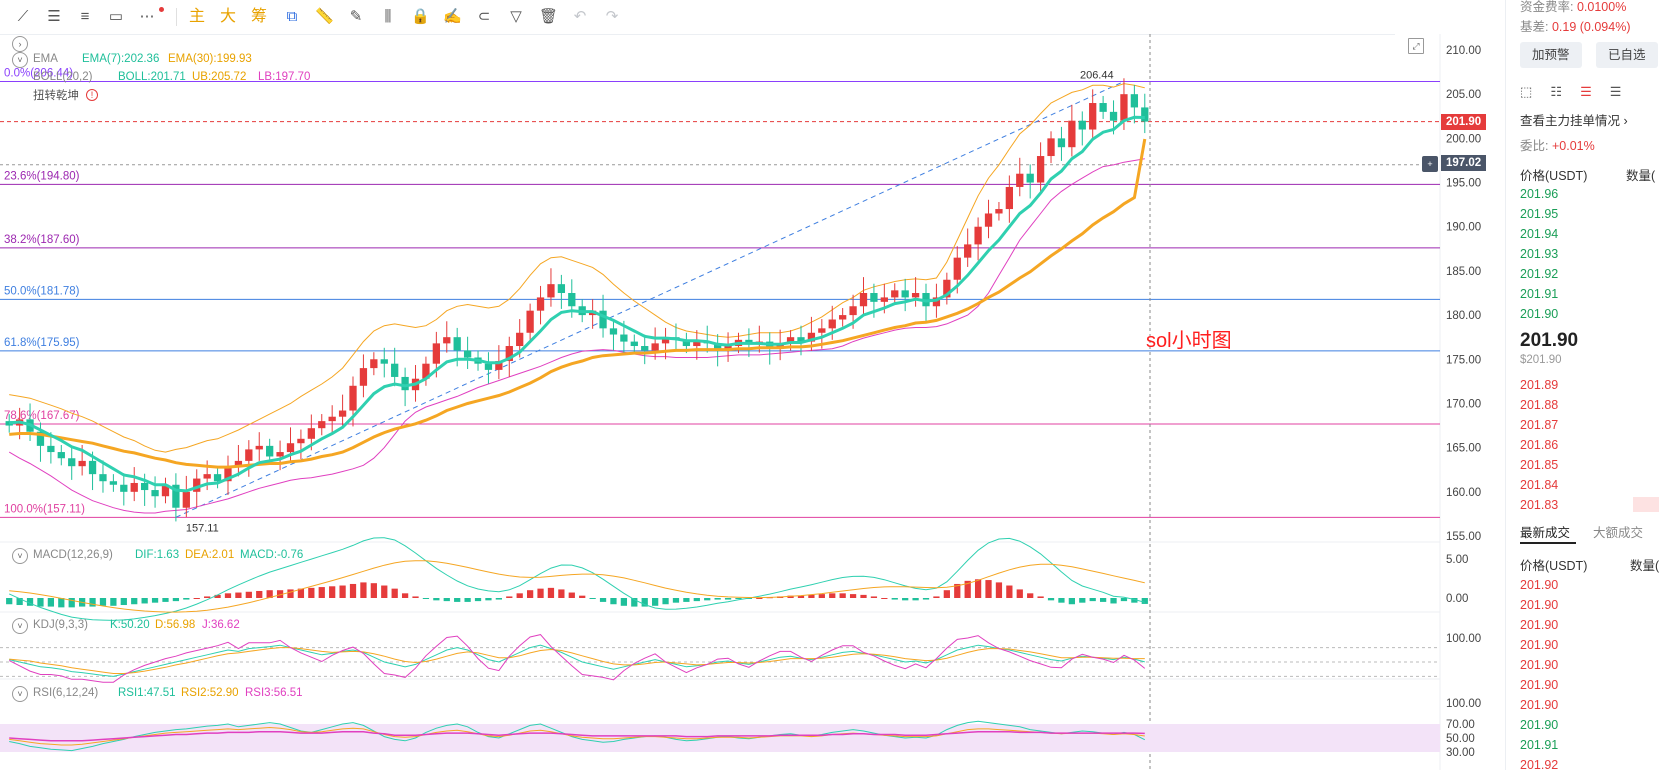 This screenshot has width=1659, height=773. I want to click on basis-row: 基差: 0.19 (0.094%), so click(1575, 25).